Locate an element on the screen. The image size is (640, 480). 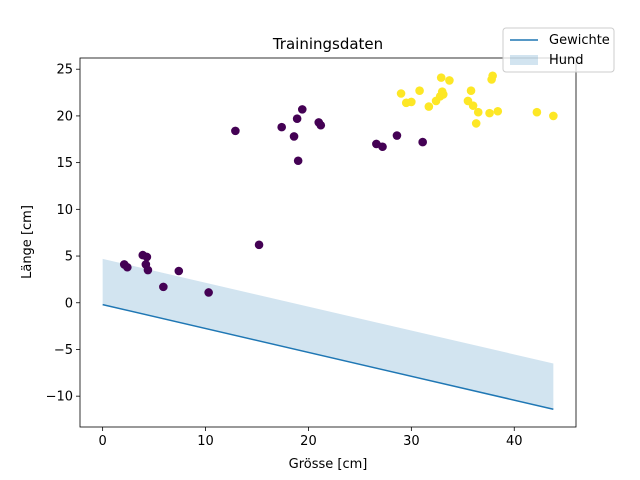
x-tick-label: 30 is located at coordinates (411, 441).